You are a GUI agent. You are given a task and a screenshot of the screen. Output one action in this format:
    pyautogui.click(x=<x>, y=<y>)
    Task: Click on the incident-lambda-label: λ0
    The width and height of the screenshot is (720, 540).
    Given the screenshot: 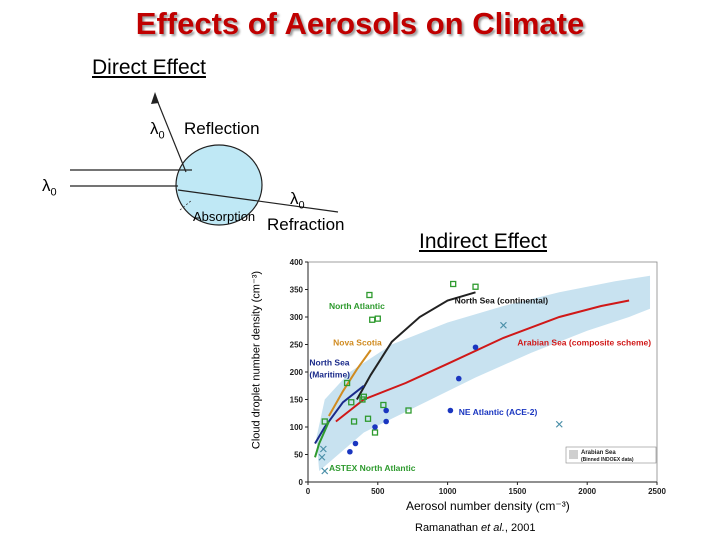 What is the action you would take?
    pyautogui.click(x=49, y=187)
    